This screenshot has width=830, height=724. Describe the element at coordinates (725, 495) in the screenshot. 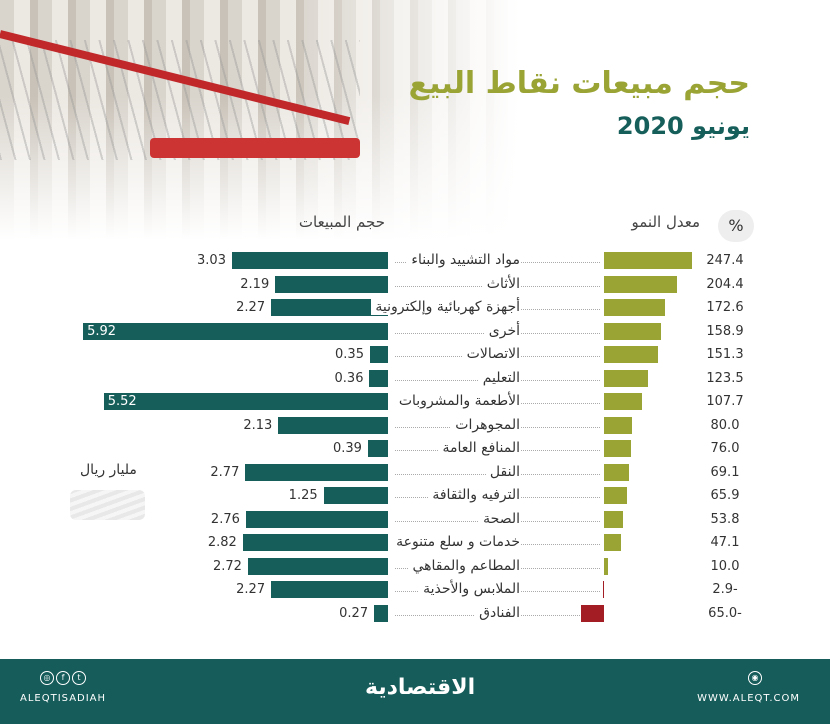

I see `growth-value: 65.9` at that location.